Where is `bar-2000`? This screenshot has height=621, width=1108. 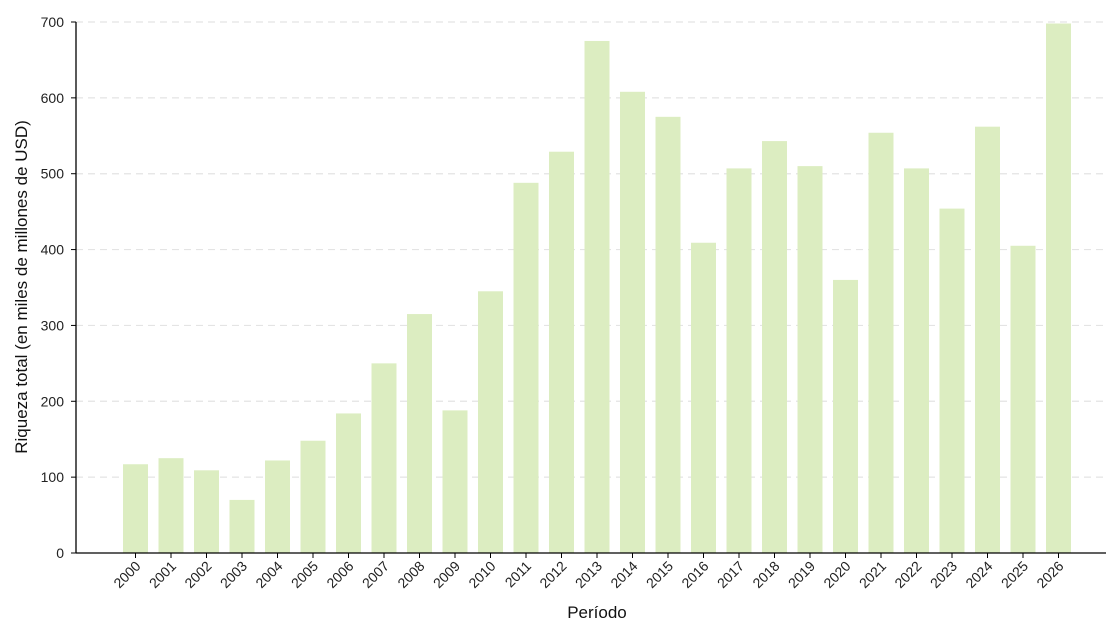 bar-2000 is located at coordinates (135, 508).